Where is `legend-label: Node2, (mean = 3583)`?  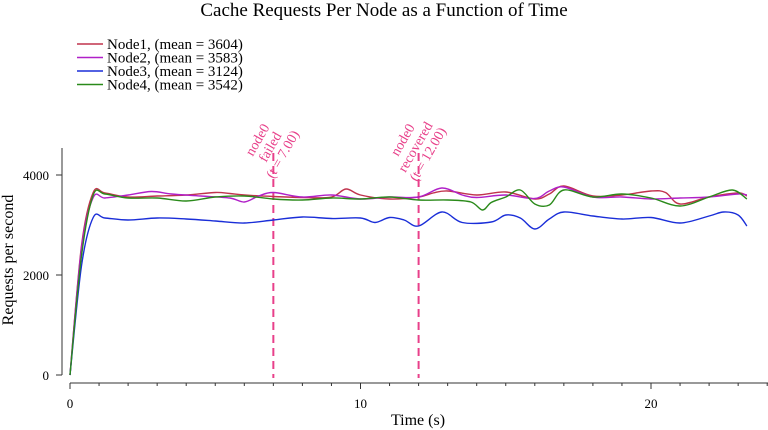
legend-label: Node2, (mean = 3583) is located at coordinates (175, 59).